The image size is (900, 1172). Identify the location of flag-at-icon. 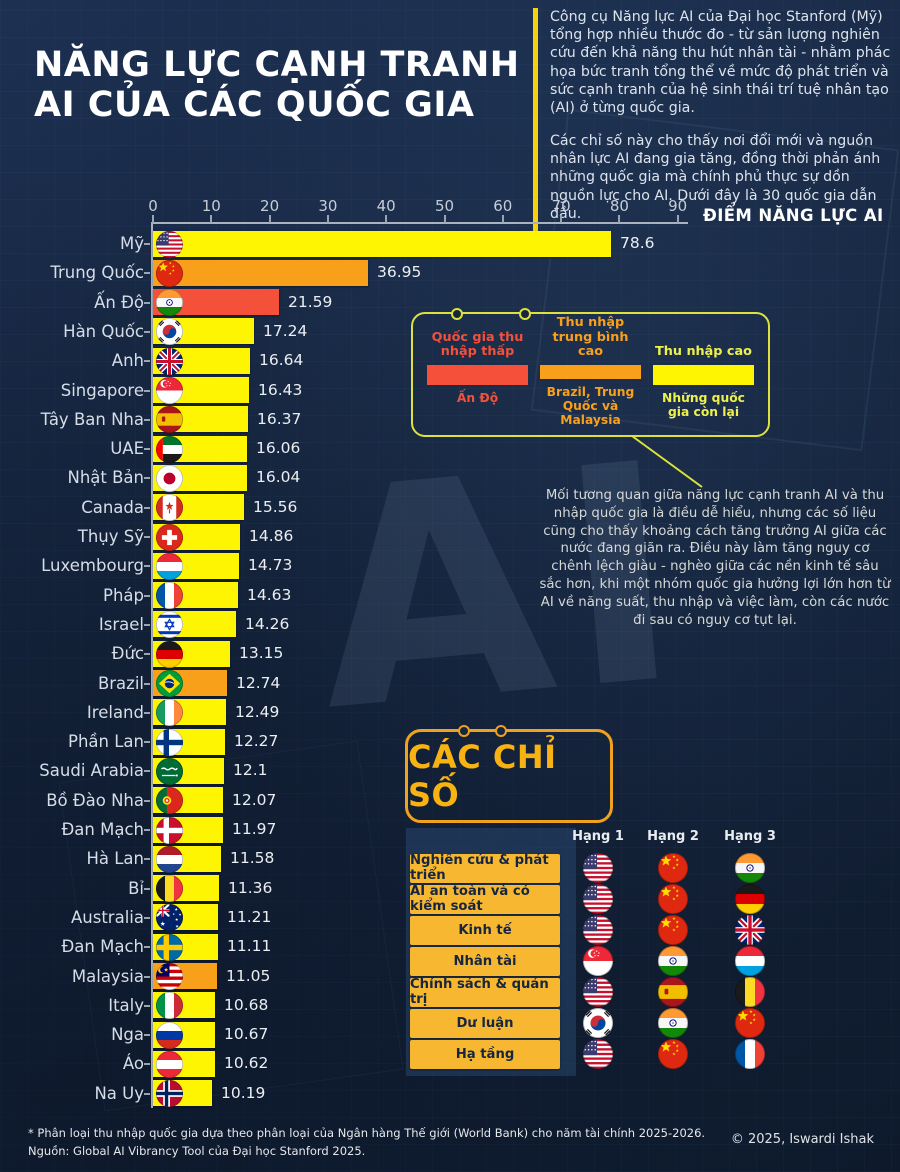
(169, 1064).